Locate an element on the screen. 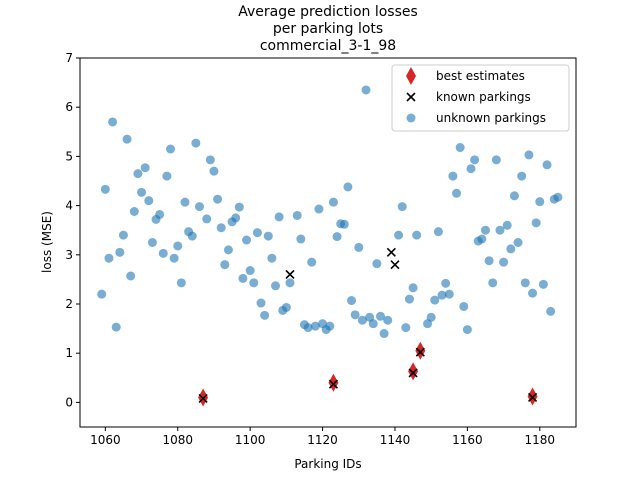 The width and height of the screenshot is (640, 480). y-tick-label: 2 is located at coordinates (69, 304).